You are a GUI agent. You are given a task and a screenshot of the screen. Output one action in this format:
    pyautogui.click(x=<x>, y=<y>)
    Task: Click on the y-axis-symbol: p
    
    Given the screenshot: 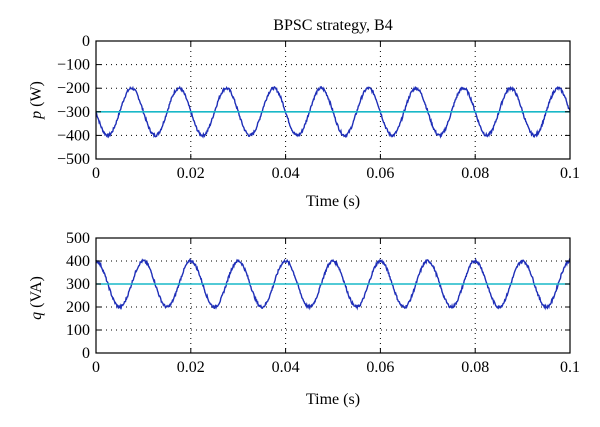 What is the action you would take?
    pyautogui.click(x=36, y=115)
    